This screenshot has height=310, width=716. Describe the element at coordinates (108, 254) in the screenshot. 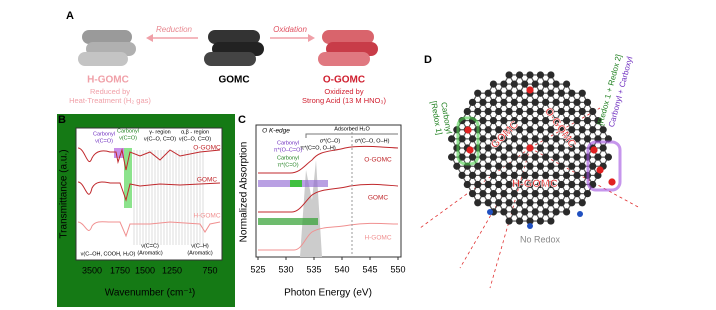

I see `annotation: ν(C–OH, COOH, H₂O)` at that location.